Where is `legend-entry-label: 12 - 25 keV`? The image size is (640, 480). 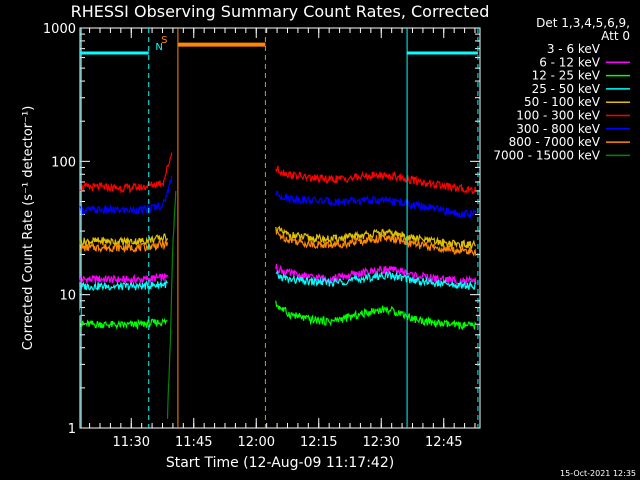 legend-entry-label: 12 - 25 keV is located at coordinates (566, 76).